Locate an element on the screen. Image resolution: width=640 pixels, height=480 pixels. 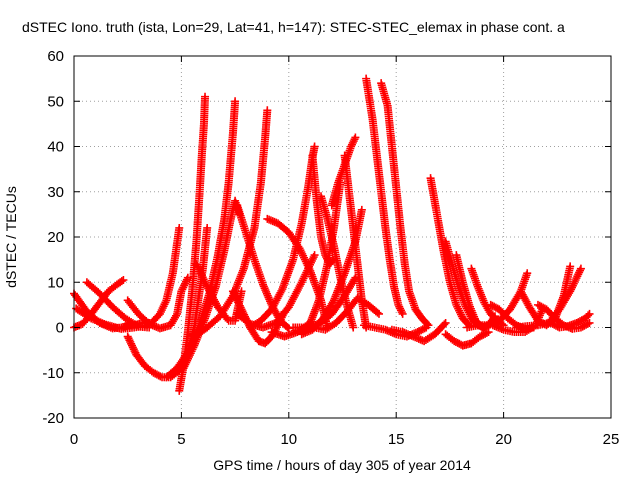
y-tick-label: 50 is located at coordinates (55, 101).